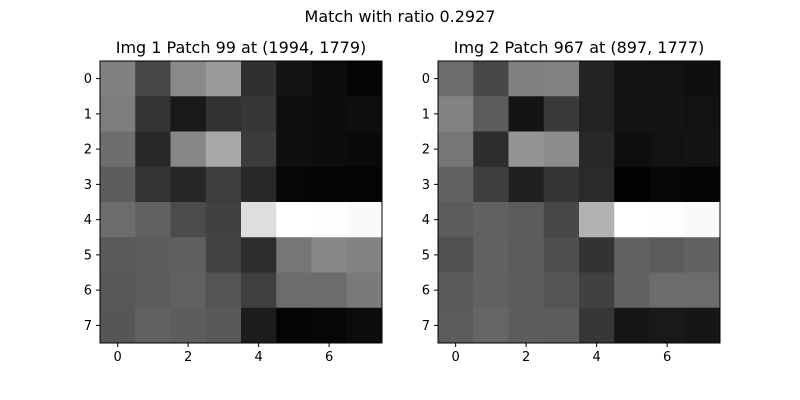 Image resolution: width=800 pixels, height=400 pixels. I want to click on y-tick-label: 0, so click(88, 79).